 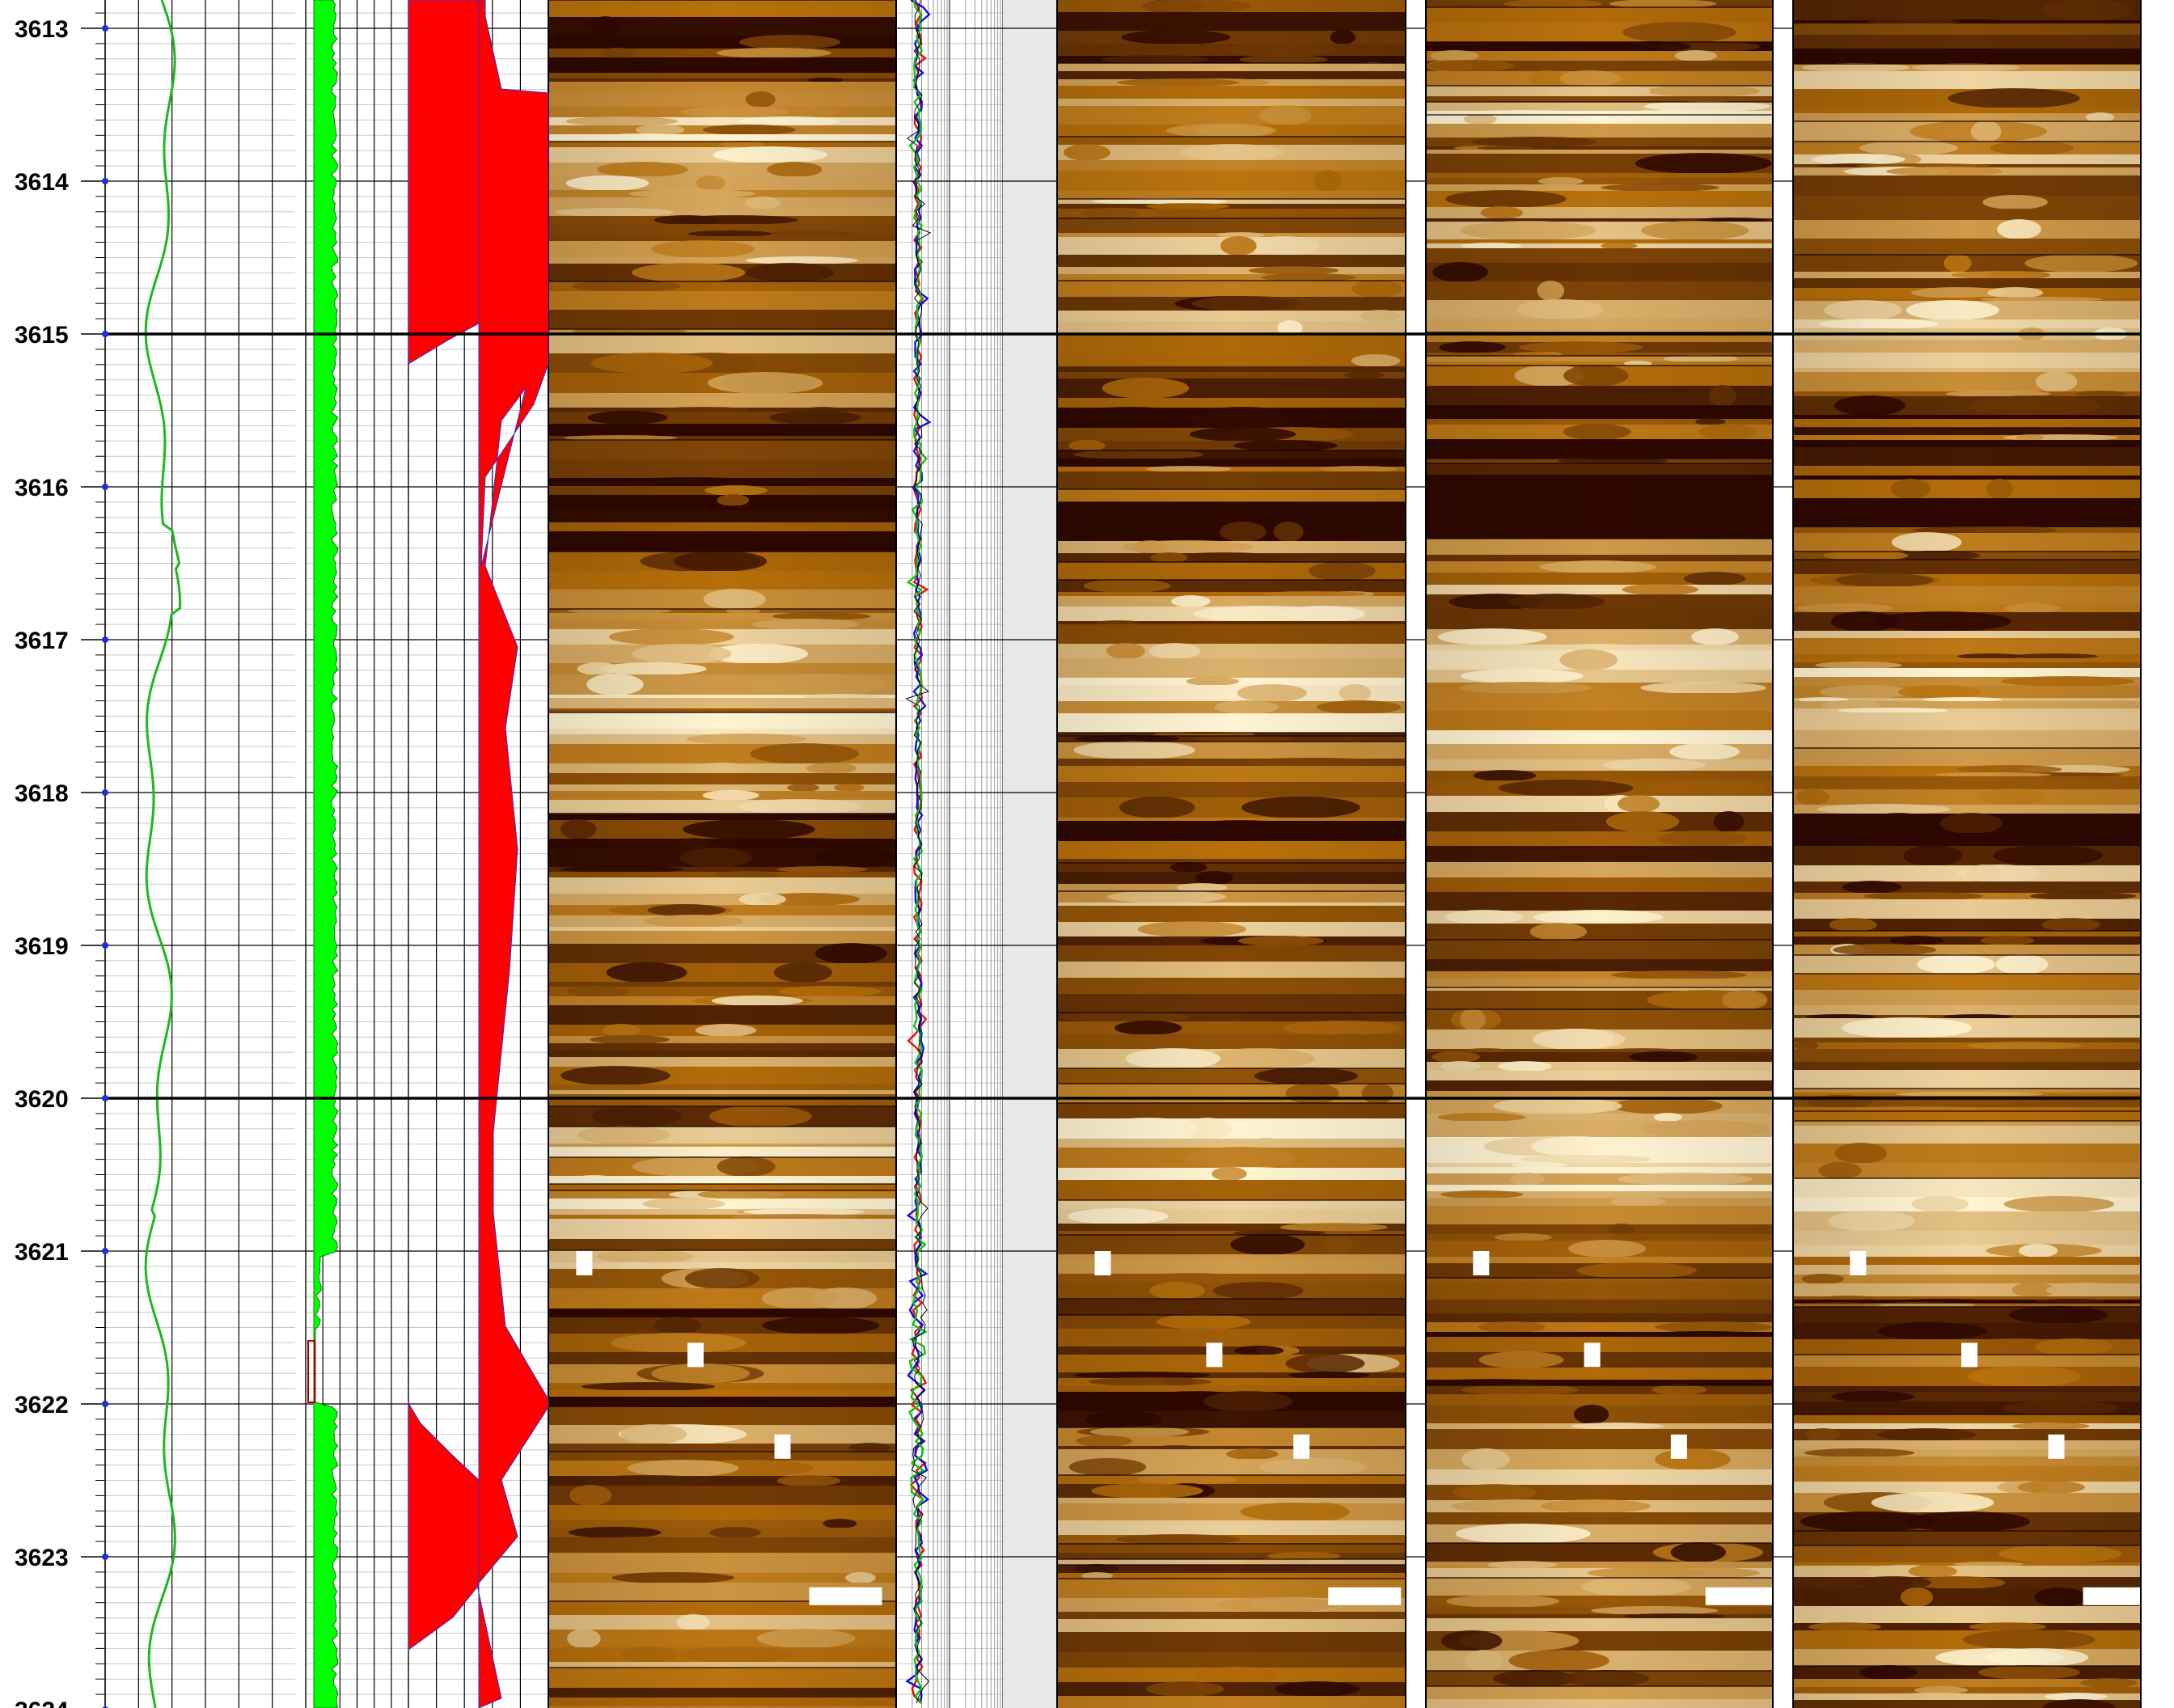 What do you see at coordinates (512, 854) in the screenshot?
I see `red-fill-right` at bounding box center [512, 854].